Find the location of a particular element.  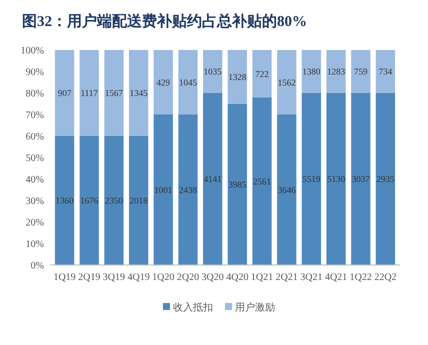

annotation: 1045 is located at coordinates (188, 82).